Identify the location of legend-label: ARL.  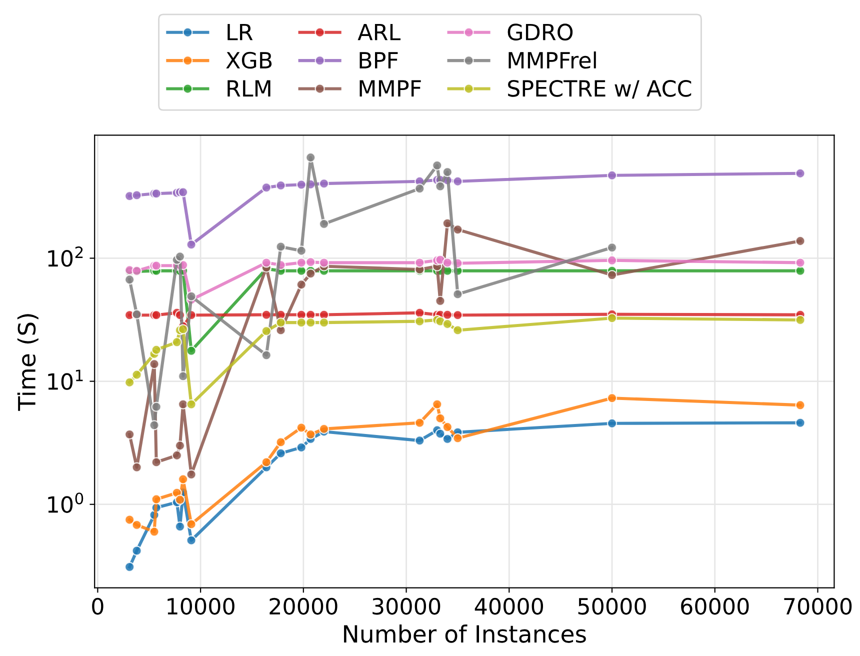
(379, 32).